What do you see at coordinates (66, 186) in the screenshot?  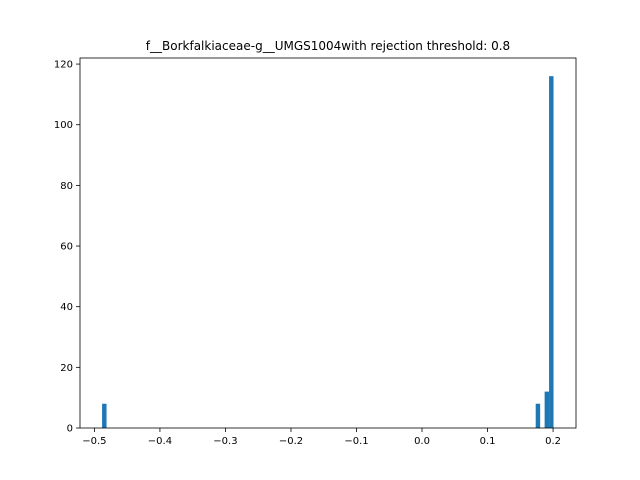 I see `y-tick-label: 80` at bounding box center [66, 186].